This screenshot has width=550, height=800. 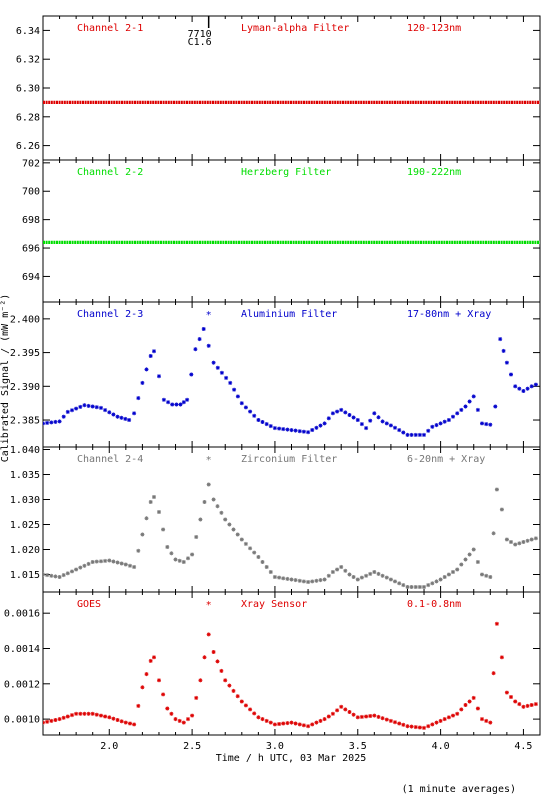 What do you see at coordinates (31, 249) in the screenshot?
I see `y-tick-label: 696` at bounding box center [31, 249].